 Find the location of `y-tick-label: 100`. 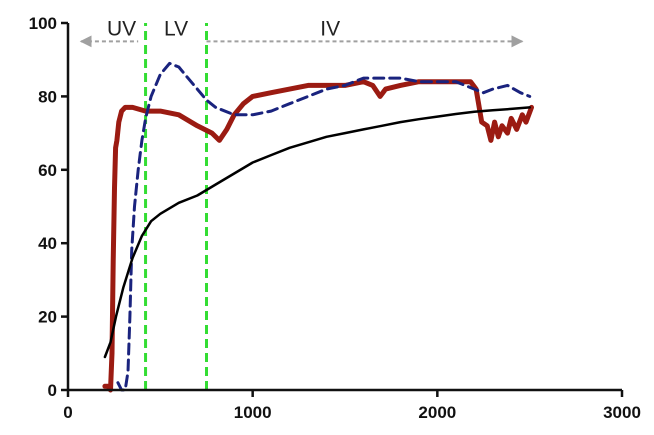

y-tick-label: 100 is located at coordinates (43, 23).